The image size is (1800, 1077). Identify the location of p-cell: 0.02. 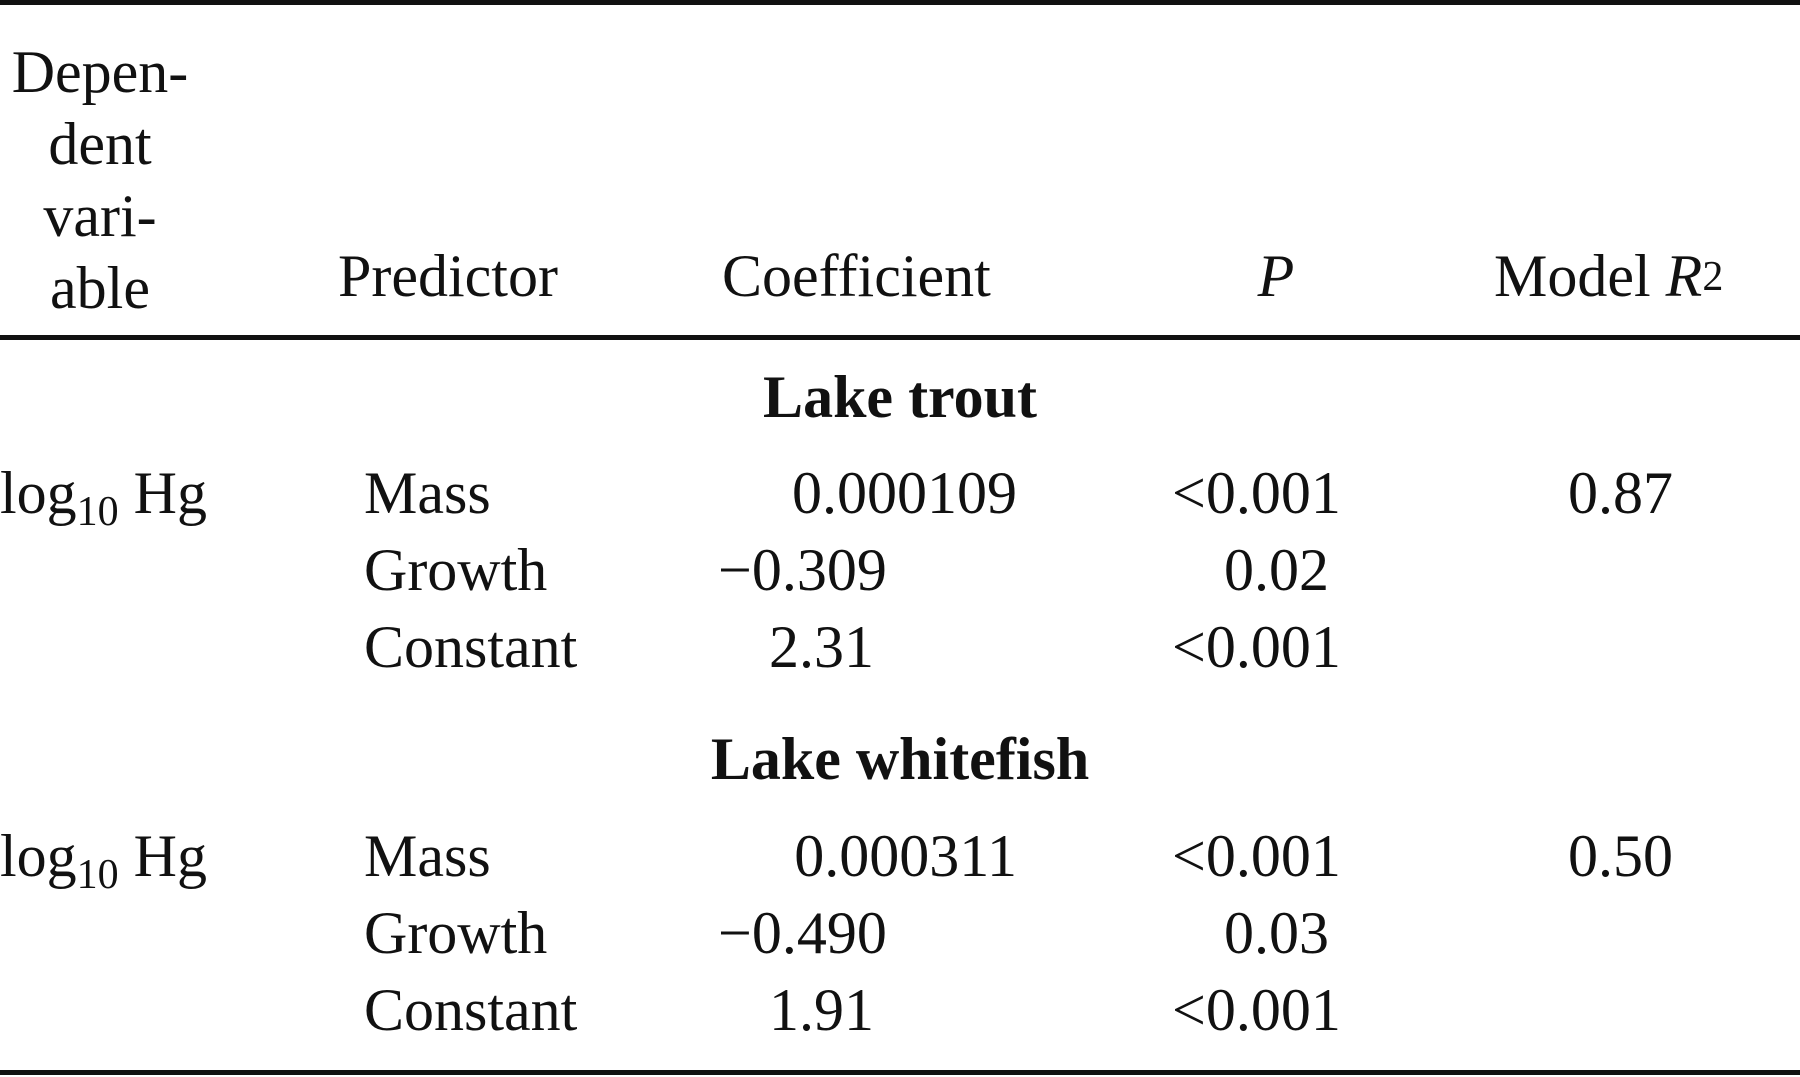
(1276, 570).